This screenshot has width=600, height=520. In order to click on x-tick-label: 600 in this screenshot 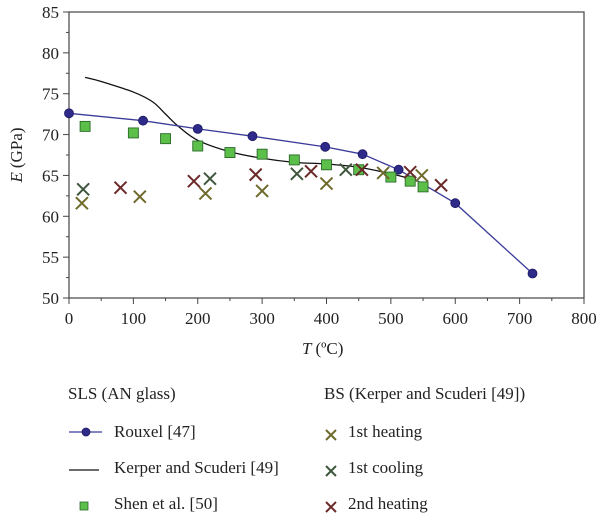, I will do `click(456, 318)`.